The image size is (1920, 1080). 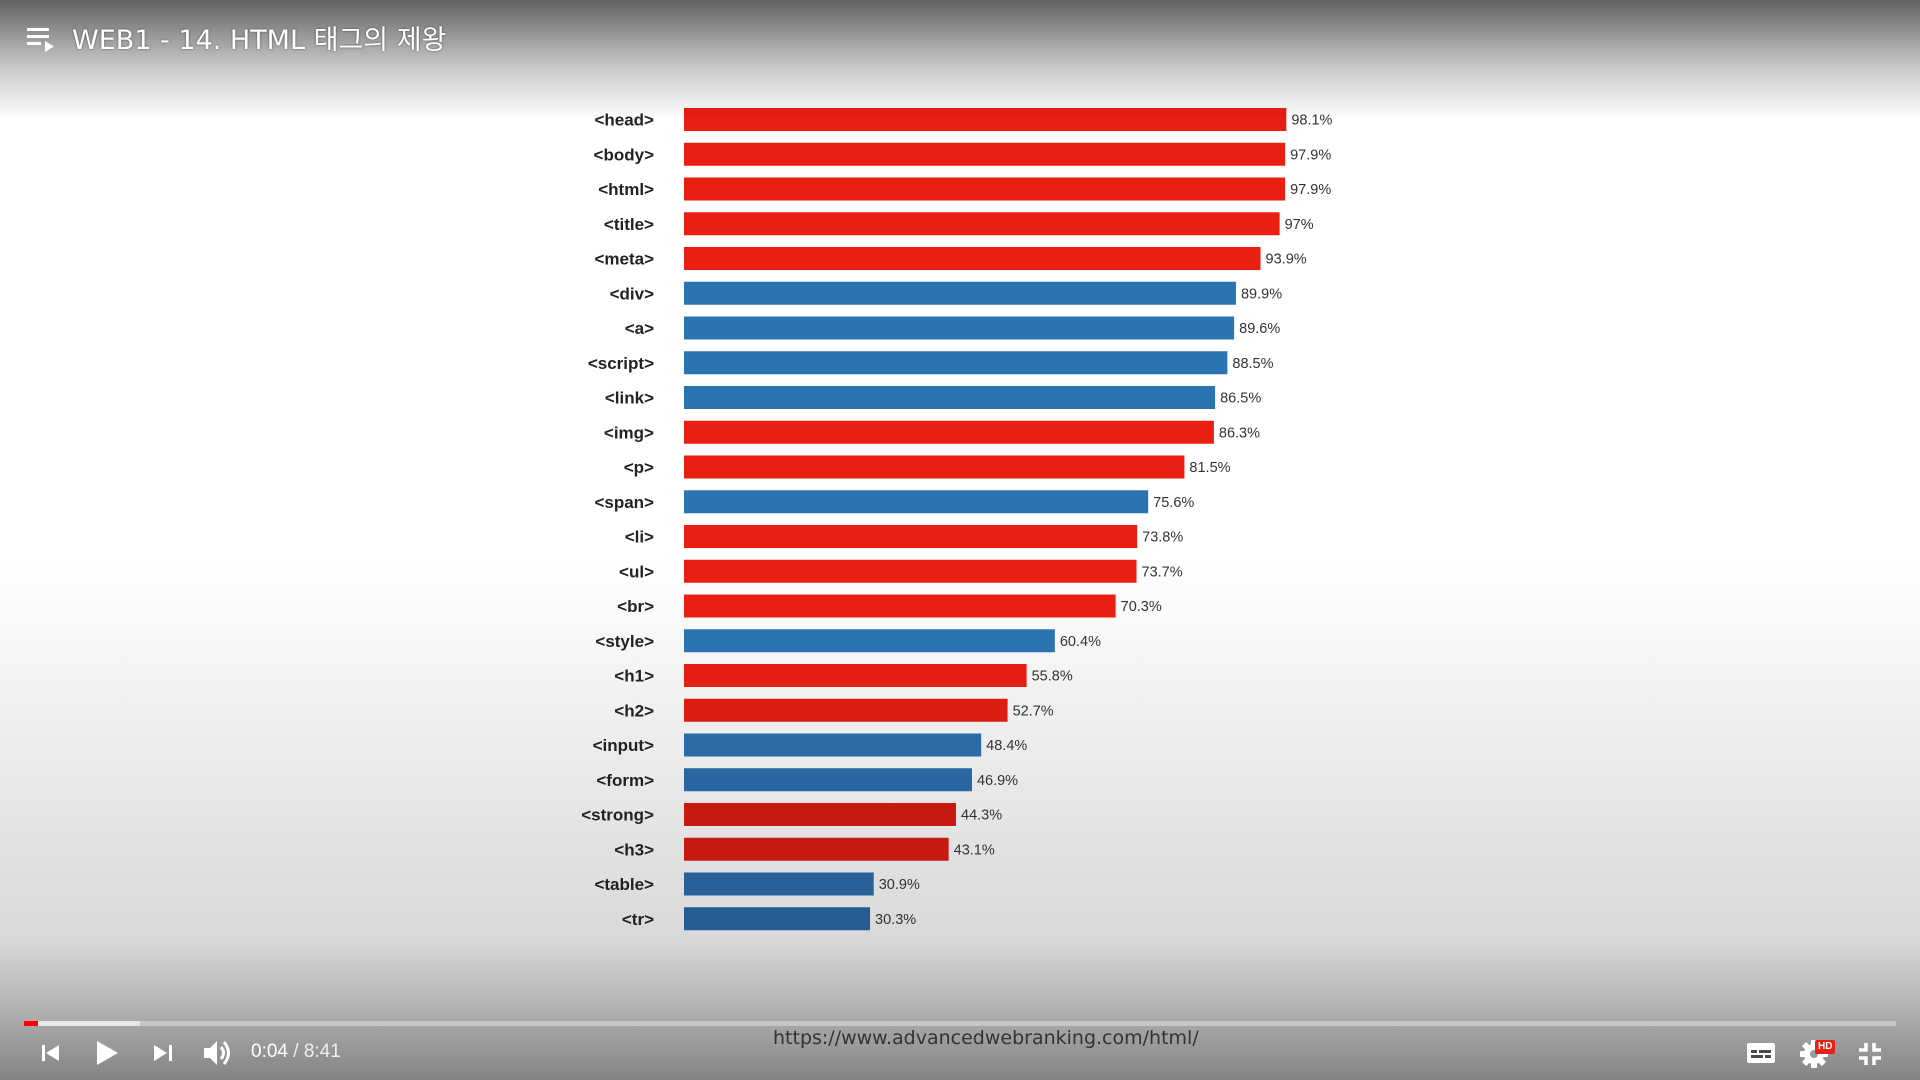 What do you see at coordinates (960, 1023) in the screenshot?
I see `progress-bar` at bounding box center [960, 1023].